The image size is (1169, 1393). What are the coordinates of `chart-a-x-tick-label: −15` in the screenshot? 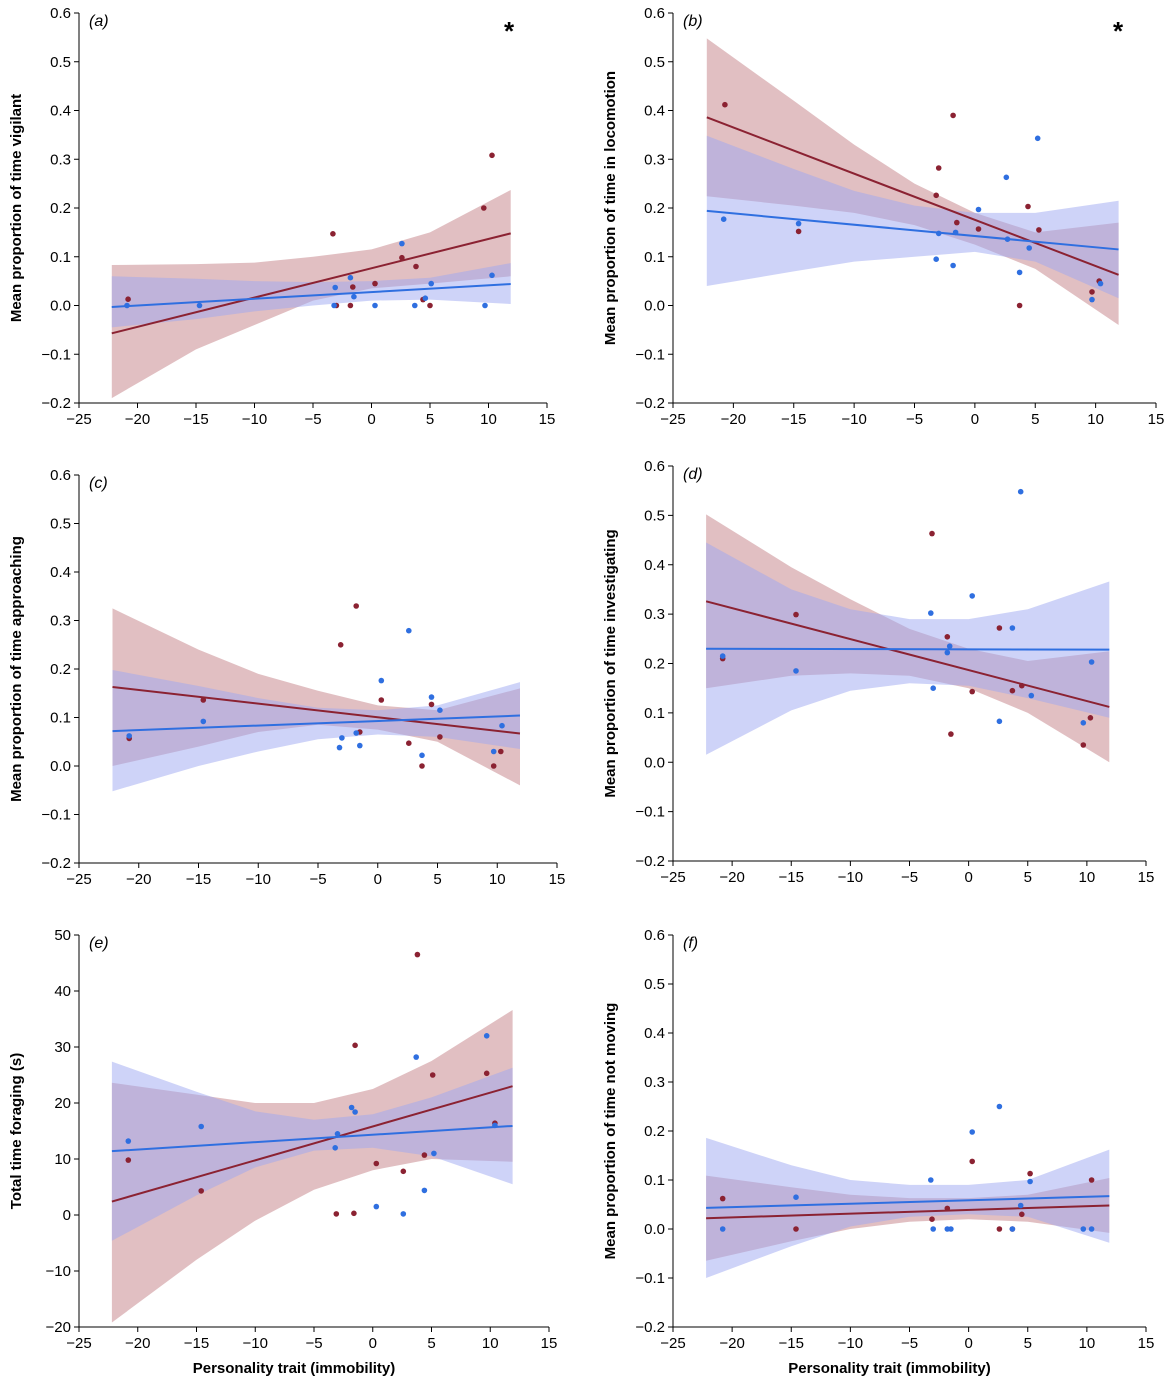 It's located at (195, 419).